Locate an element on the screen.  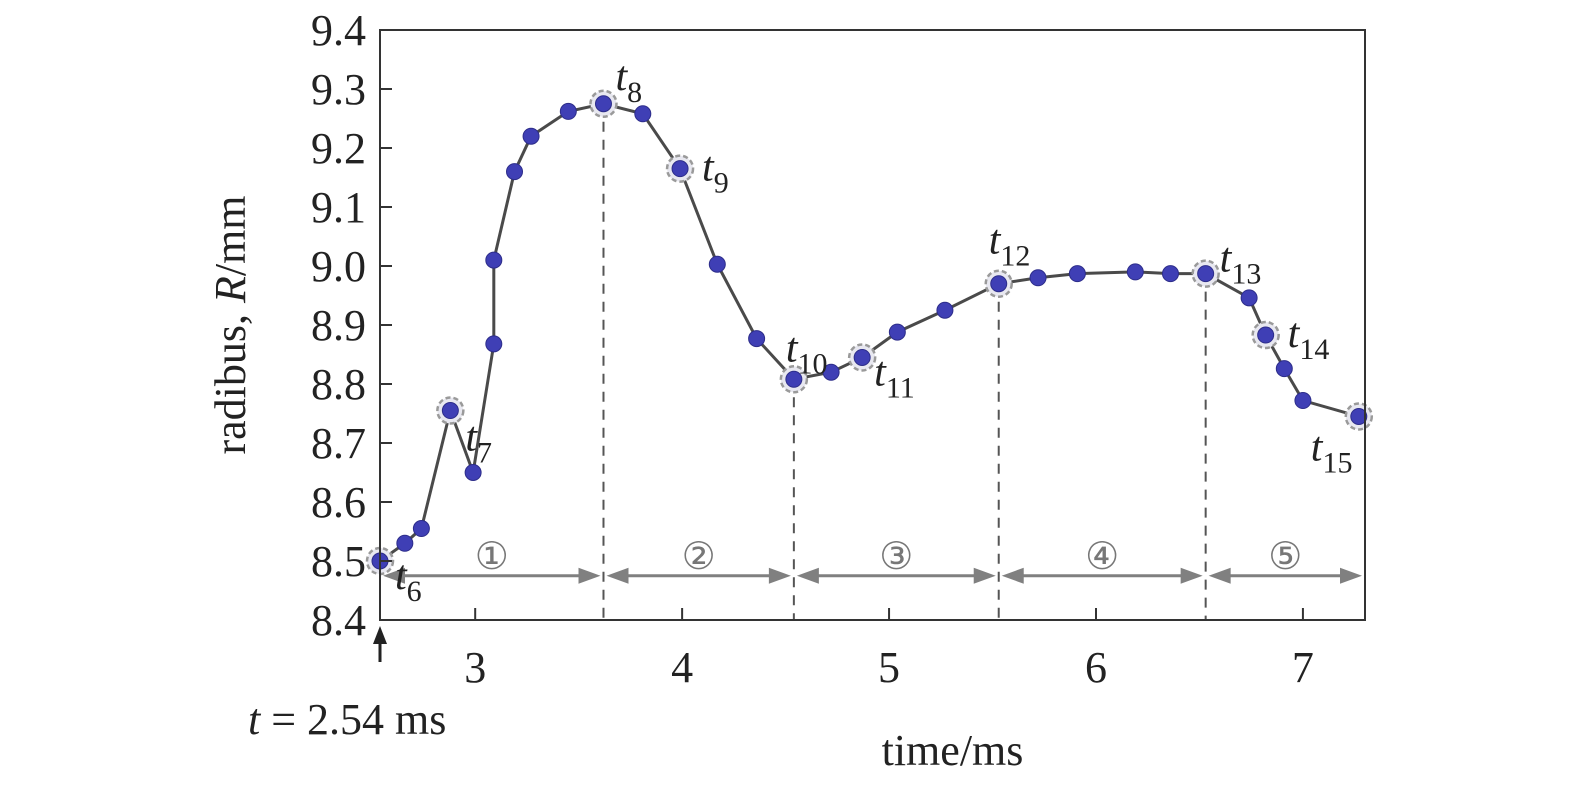
point-label: t14 is located at coordinates (1309, 338).